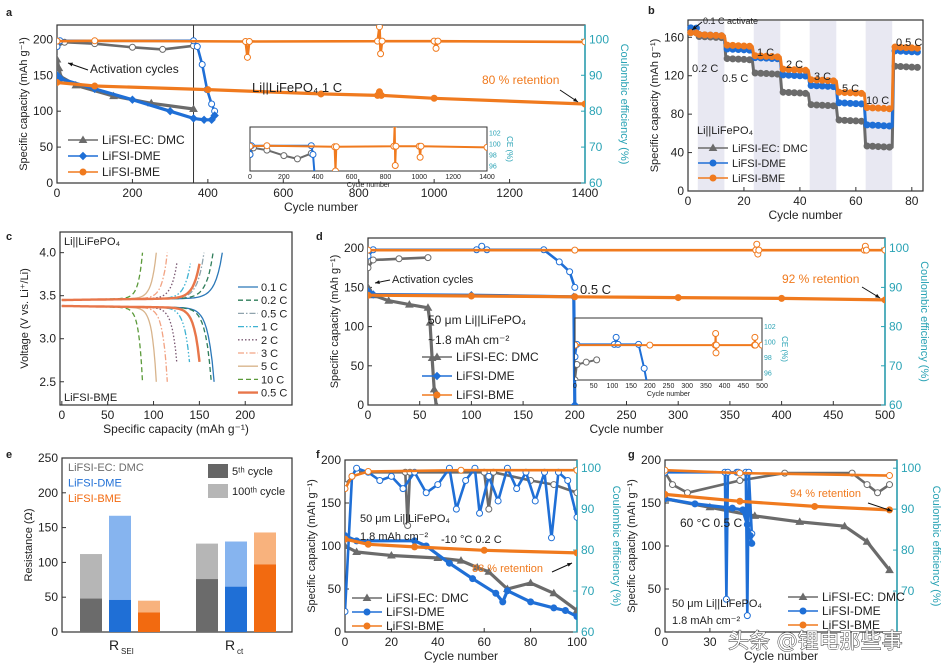 This screenshot has width=942, height=672. What do you see at coordinates (705, 69) in the screenshot?
I see `rate-label: 0.2 C` at bounding box center [705, 69].